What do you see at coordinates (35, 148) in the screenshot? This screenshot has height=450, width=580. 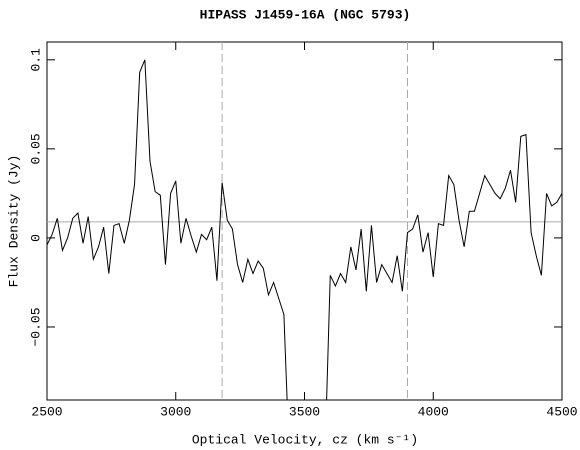 I see `y-tick-label: 0.05` at bounding box center [35, 148].